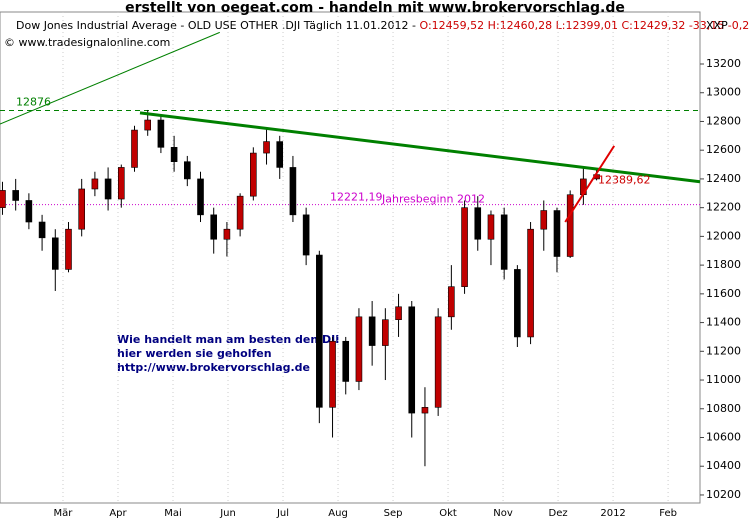  What do you see at coordinates (612, 513) in the screenshot?
I see `x-tick-label: 2012` at bounding box center [612, 513].